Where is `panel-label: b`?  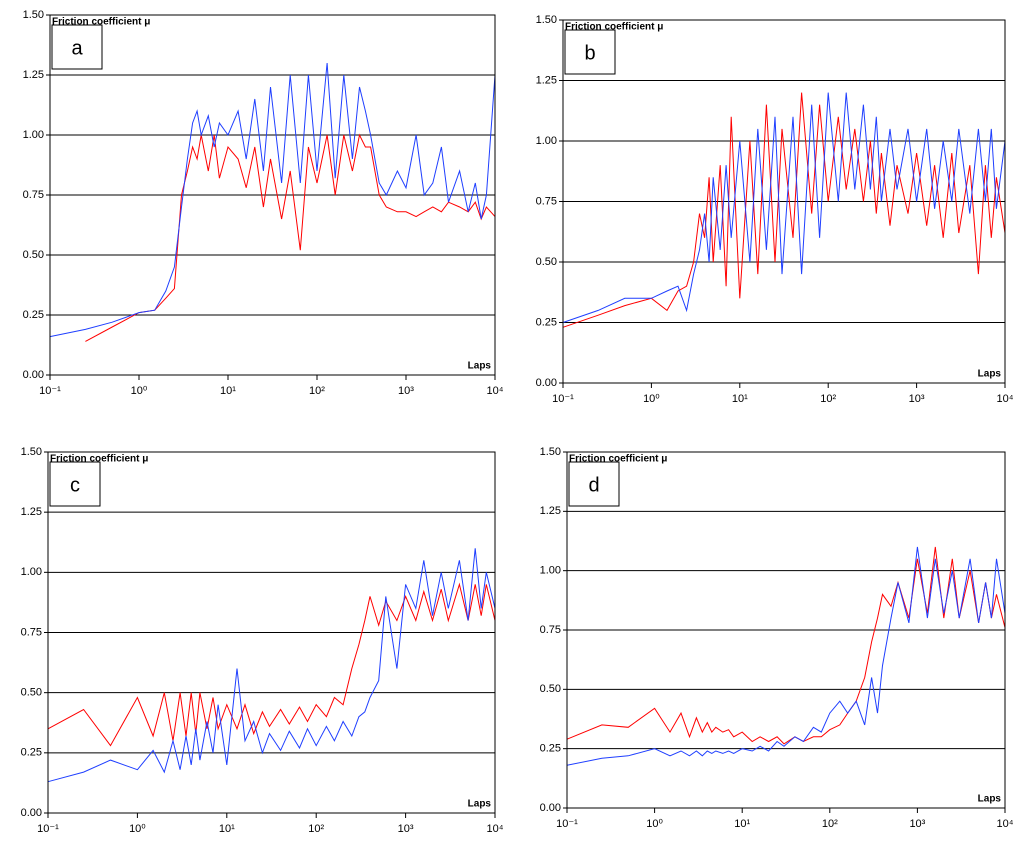
panel-label: b is located at coordinates (589, 53).